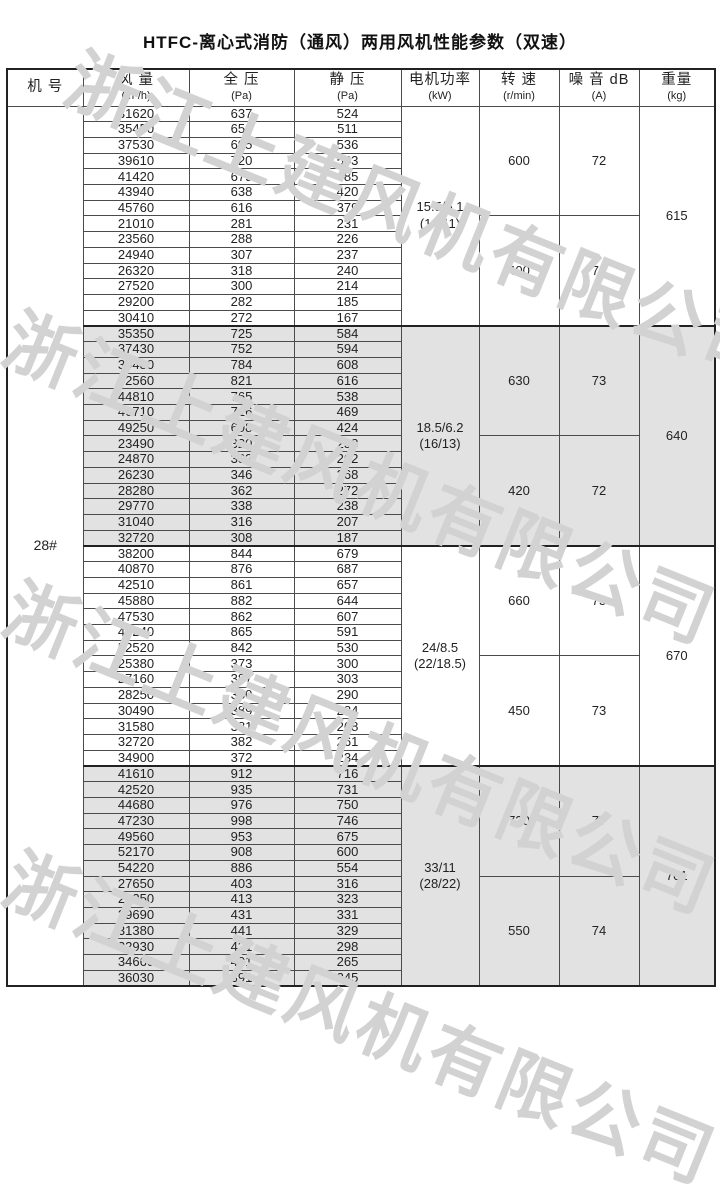 The height and width of the screenshot is (1204, 720). Describe the element at coordinates (136, 522) in the screenshot. I see `cell-airflow: 31040` at that location.